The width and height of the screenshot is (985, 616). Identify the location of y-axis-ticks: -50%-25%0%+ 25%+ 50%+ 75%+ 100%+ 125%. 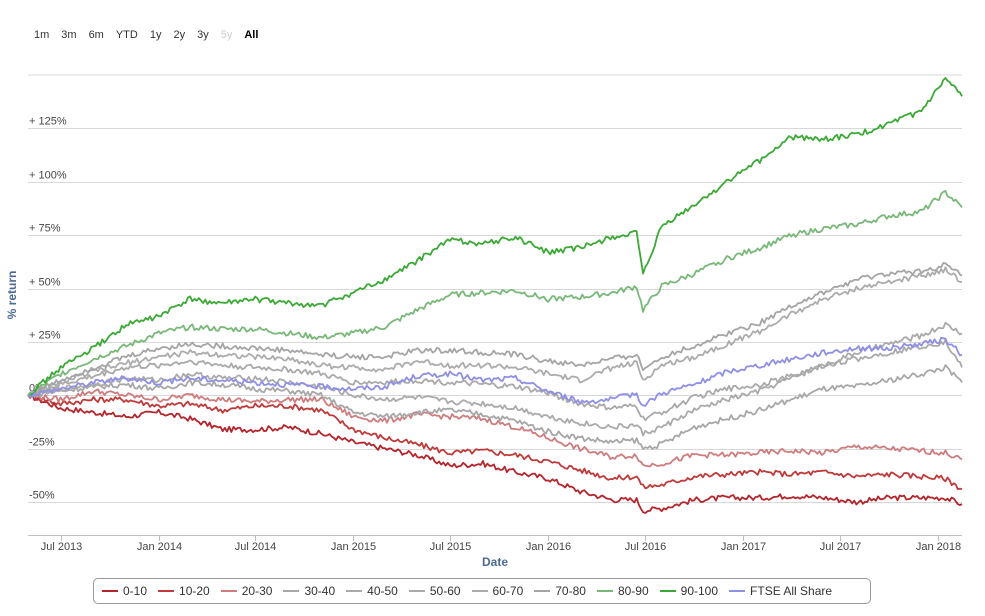
(48, 309).